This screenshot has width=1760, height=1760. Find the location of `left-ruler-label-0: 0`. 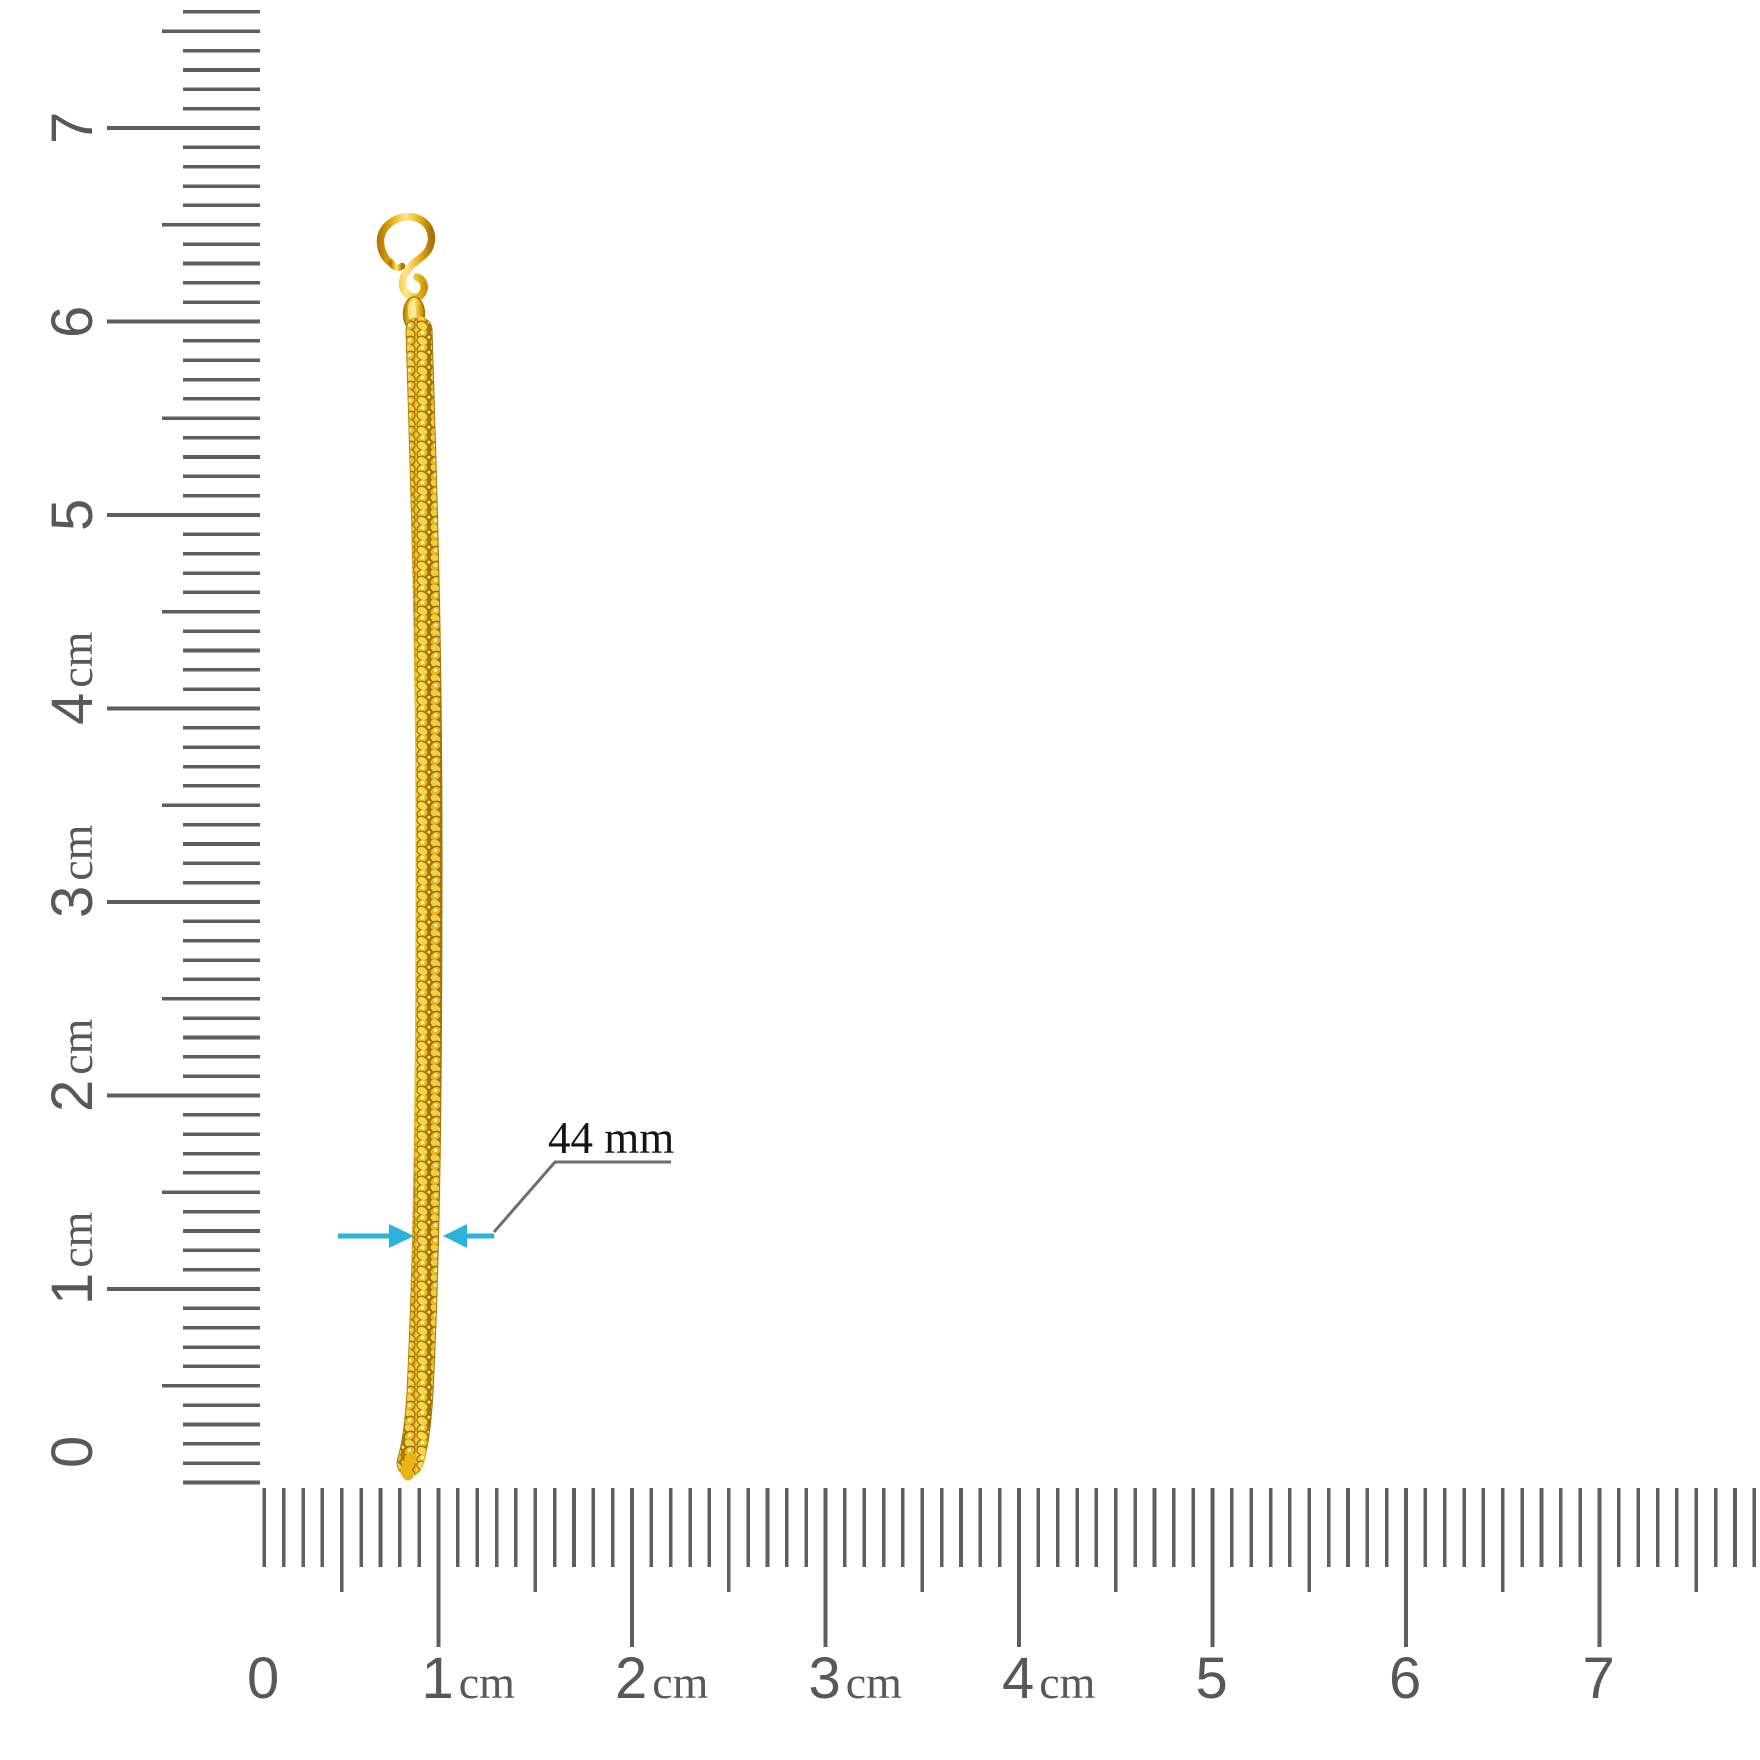

left-ruler-label-0: 0 is located at coordinates (72, 1451).